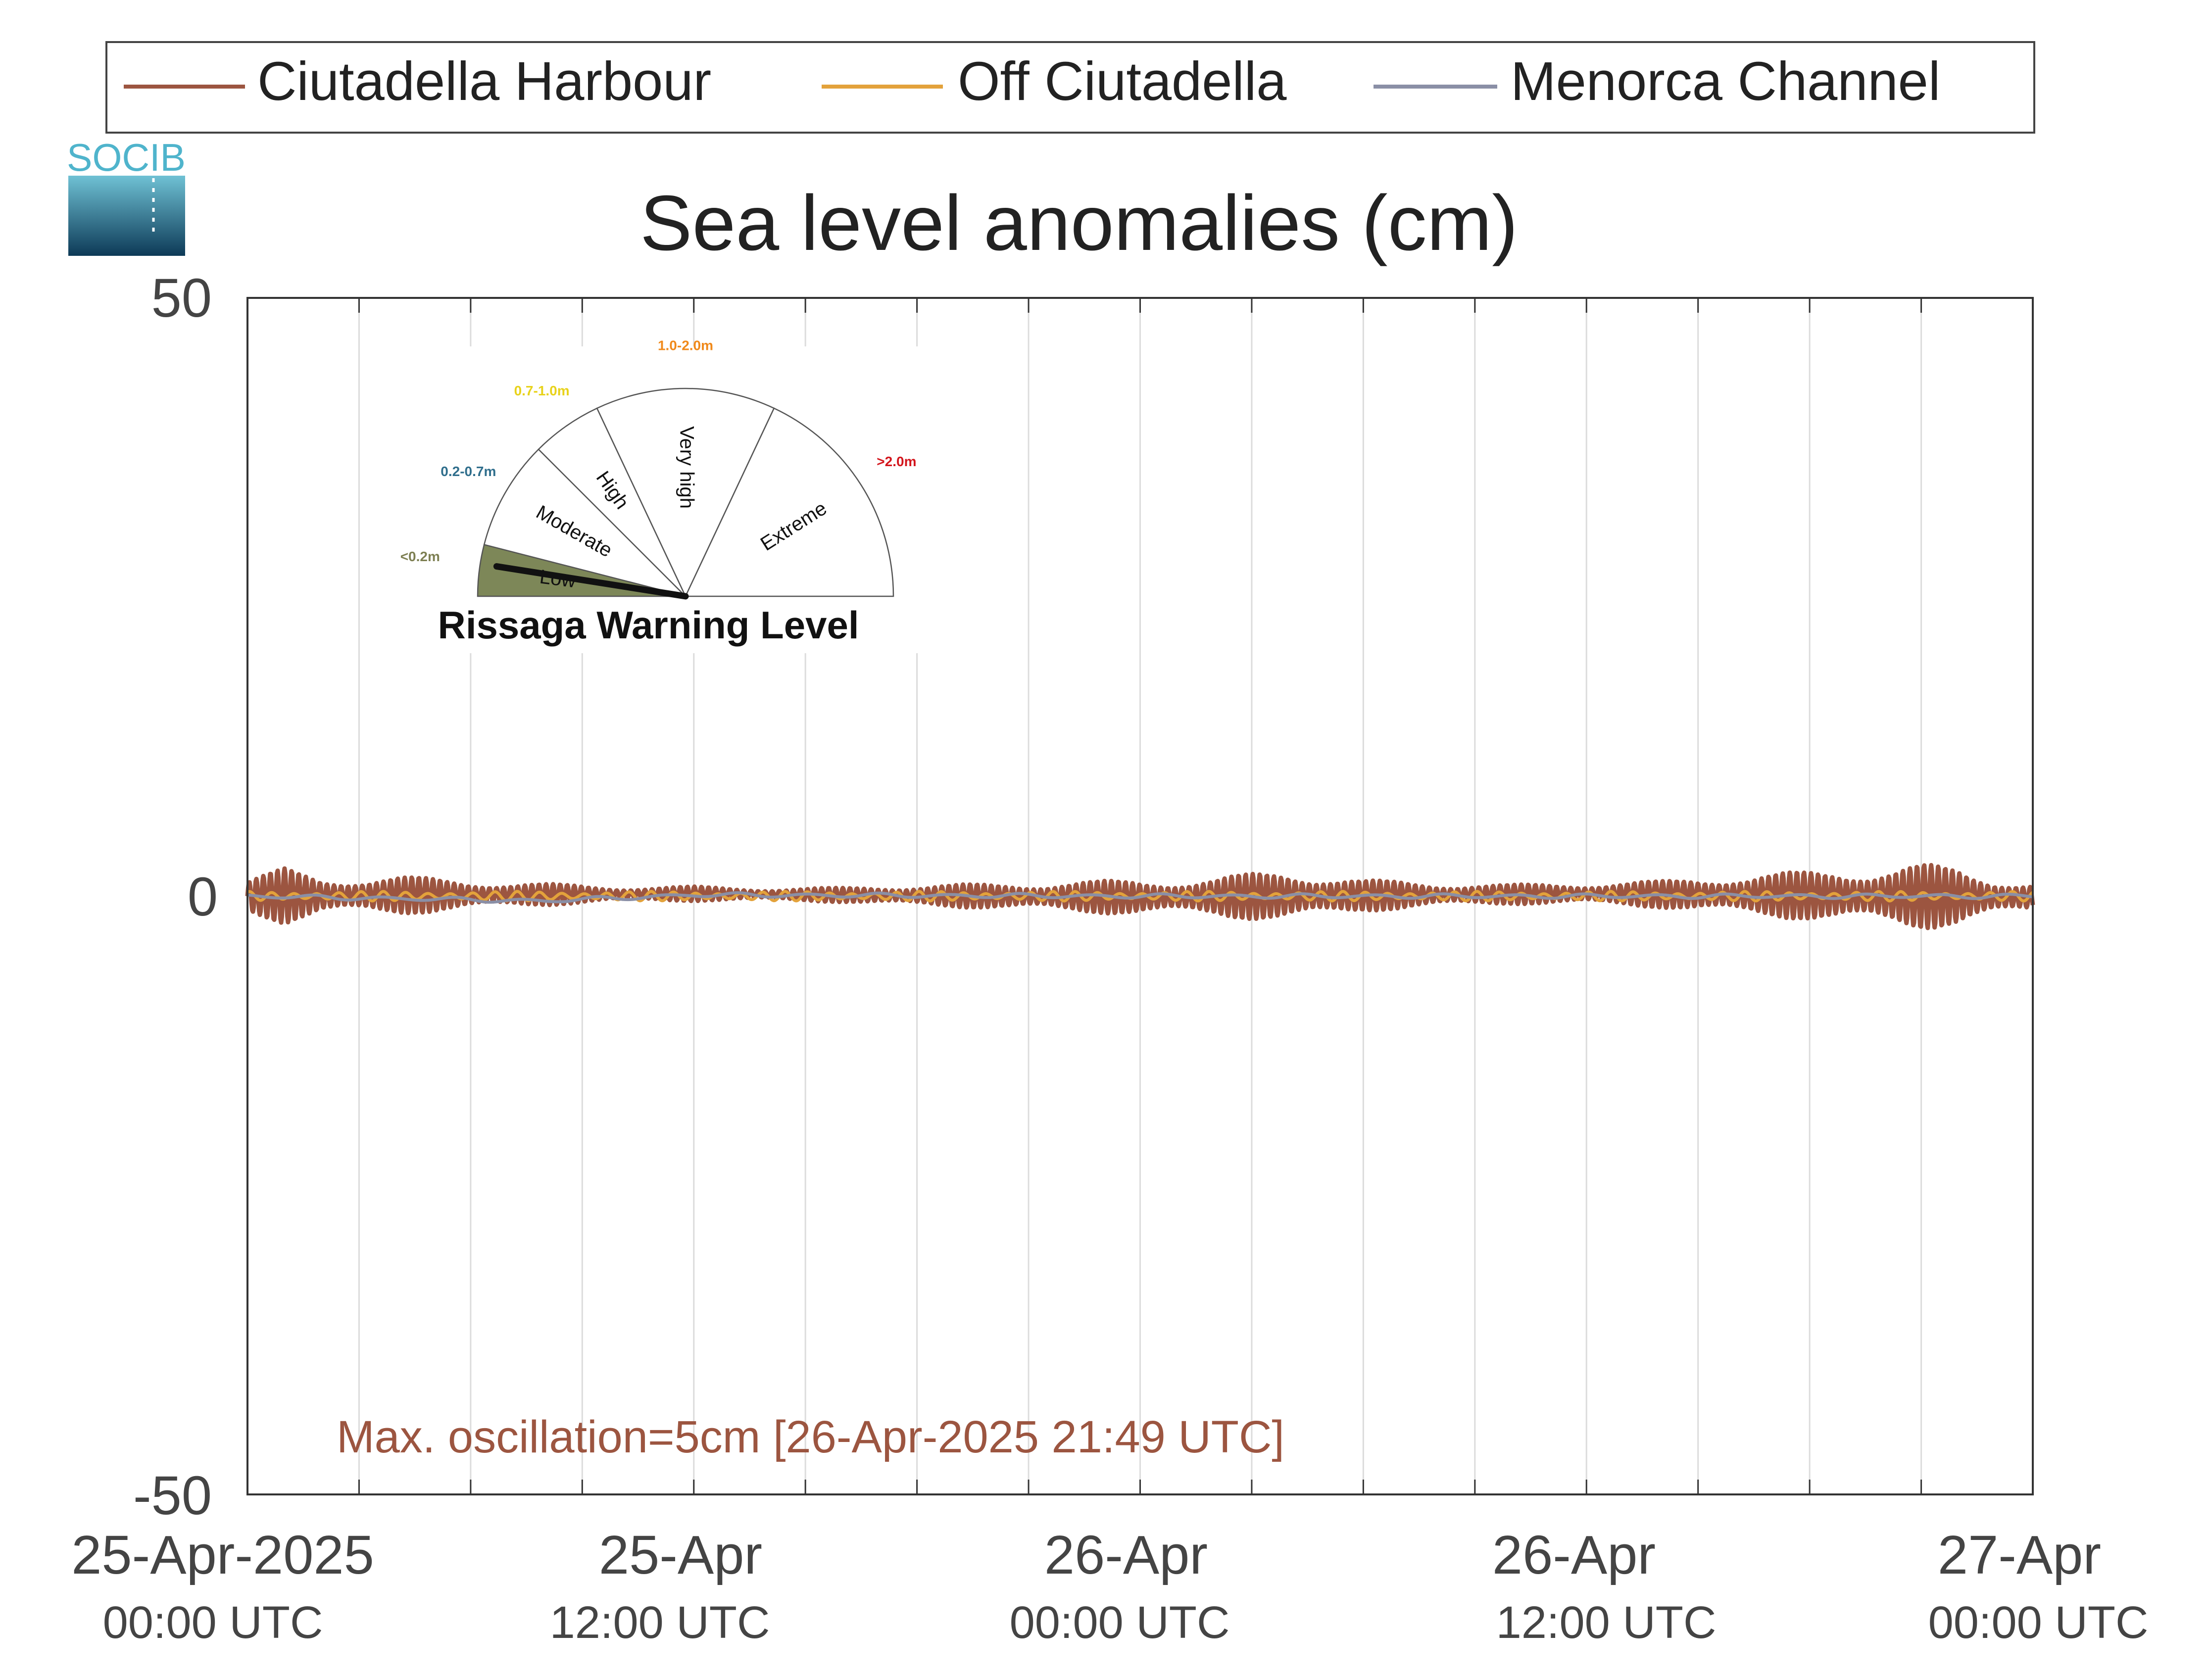 This screenshot has height=1680, width=2209. Describe the element at coordinates (1126, 1555) in the screenshot. I see `x-tick-date-2: 26-Apr` at that location.